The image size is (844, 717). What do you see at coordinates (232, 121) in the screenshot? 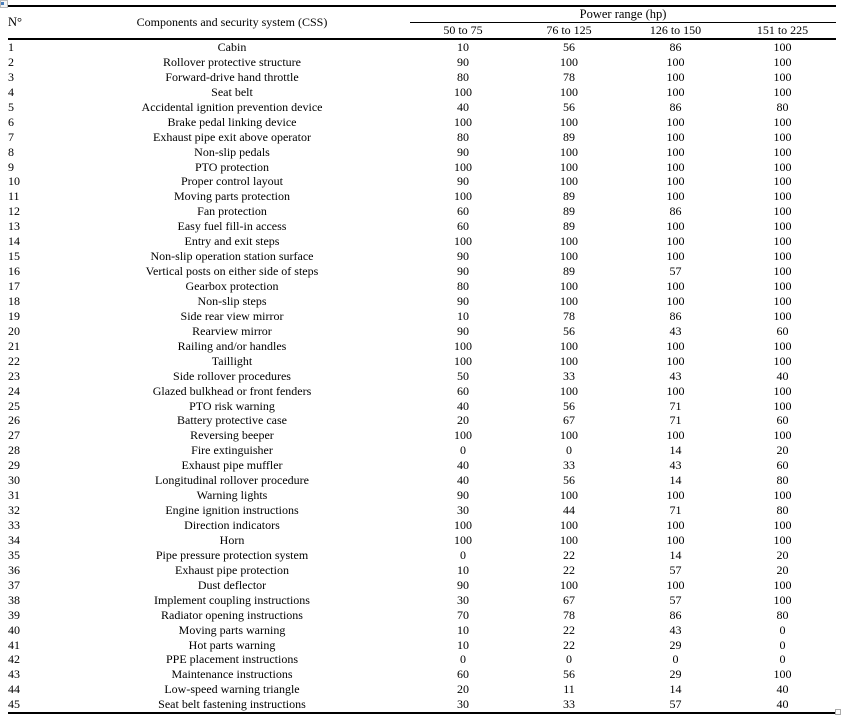
I see `component-name: Brake pedal linking device` at bounding box center [232, 121].